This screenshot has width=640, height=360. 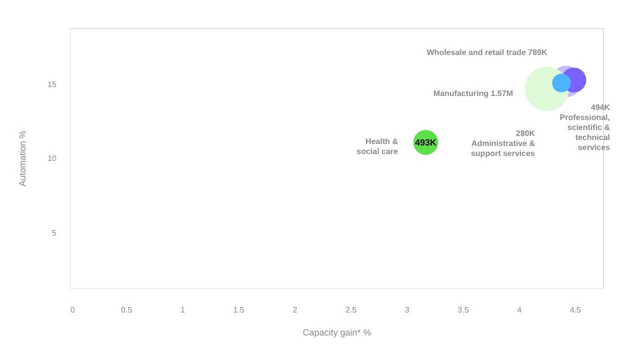 I want to click on x-tick-label: 0.5, so click(x=127, y=310).